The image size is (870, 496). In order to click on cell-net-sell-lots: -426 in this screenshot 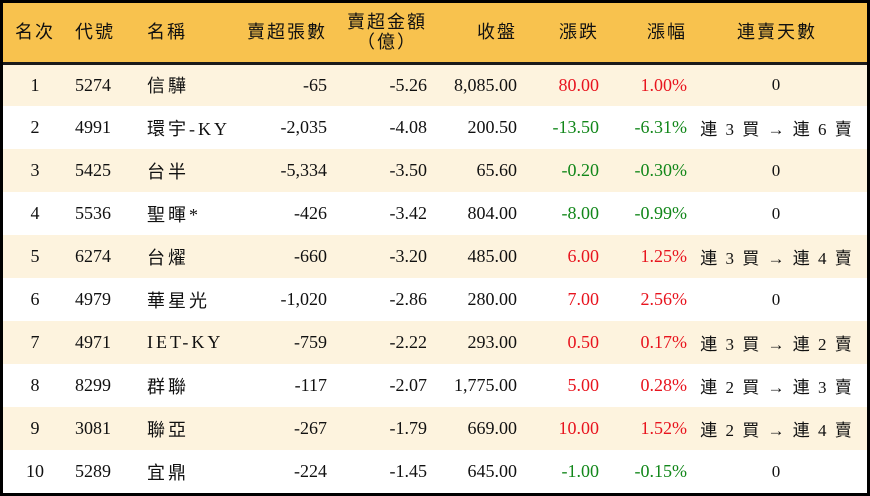, I will do `click(310, 213)`.